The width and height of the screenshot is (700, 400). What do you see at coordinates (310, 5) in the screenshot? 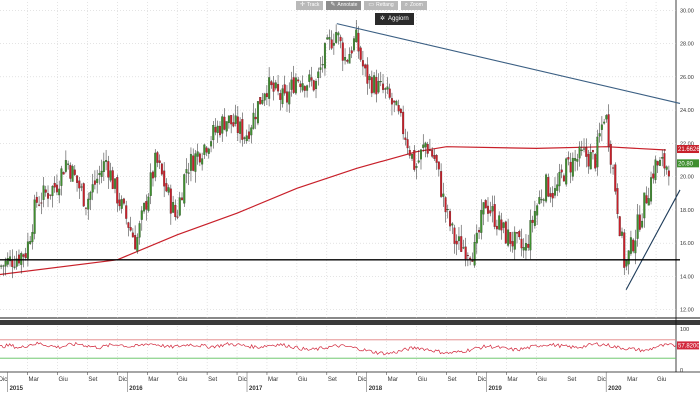
I see `track-button: ✛ Track` at bounding box center [310, 5].